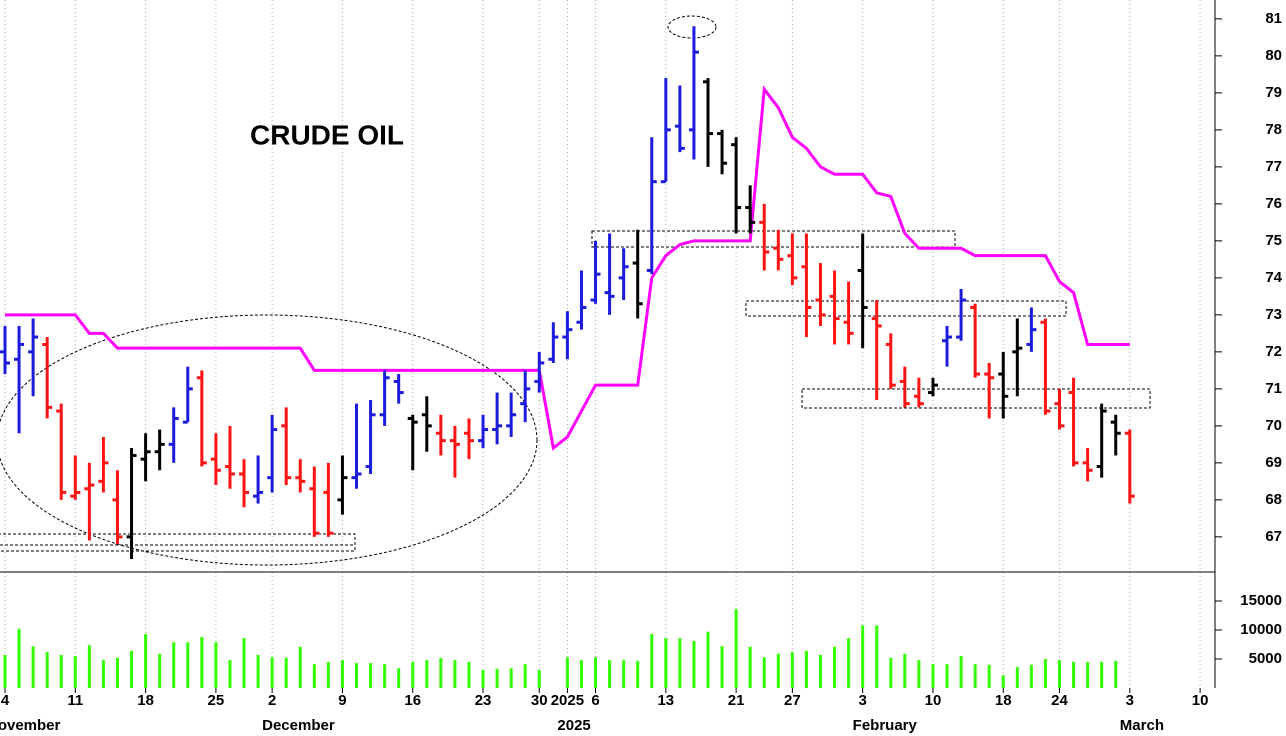  Describe the element at coordinates (692, 27) in the screenshot. I see `annotation-ellipse` at that location.